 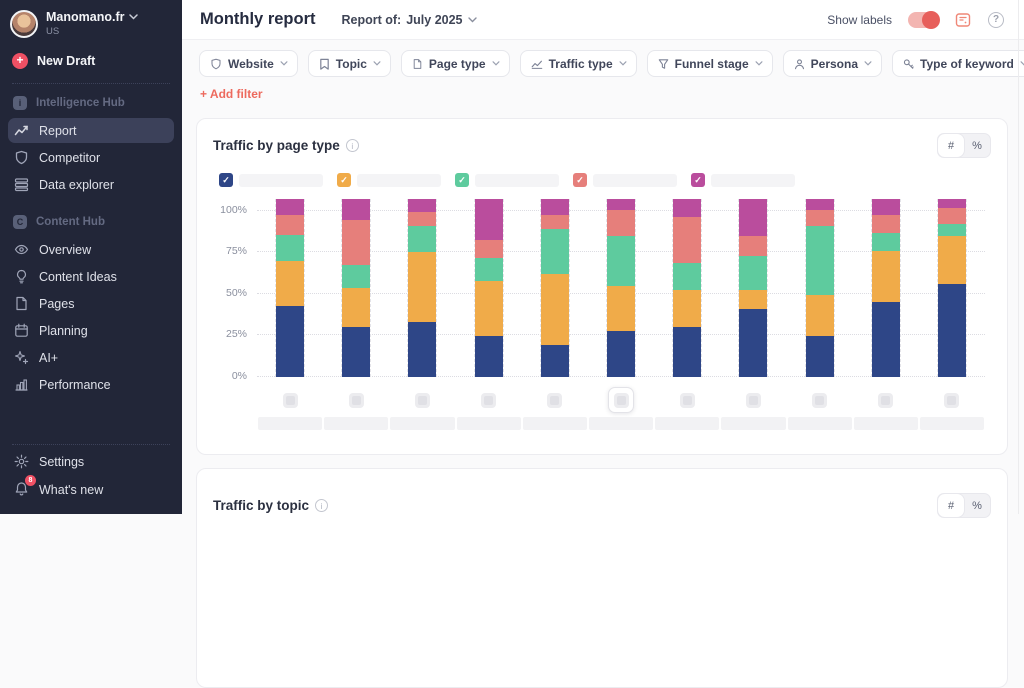 What do you see at coordinates (832, 63) in the screenshot?
I see `filter-chip-persona: Persona` at bounding box center [832, 63].